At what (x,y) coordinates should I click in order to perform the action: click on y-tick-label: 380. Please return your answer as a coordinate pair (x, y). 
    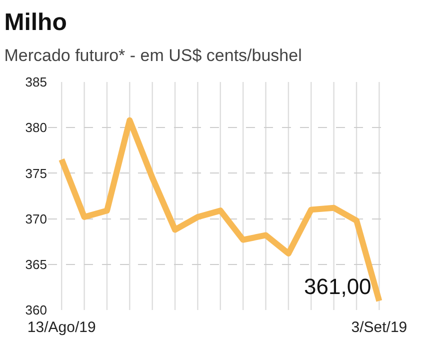
    Looking at the image, I should click on (36, 128).